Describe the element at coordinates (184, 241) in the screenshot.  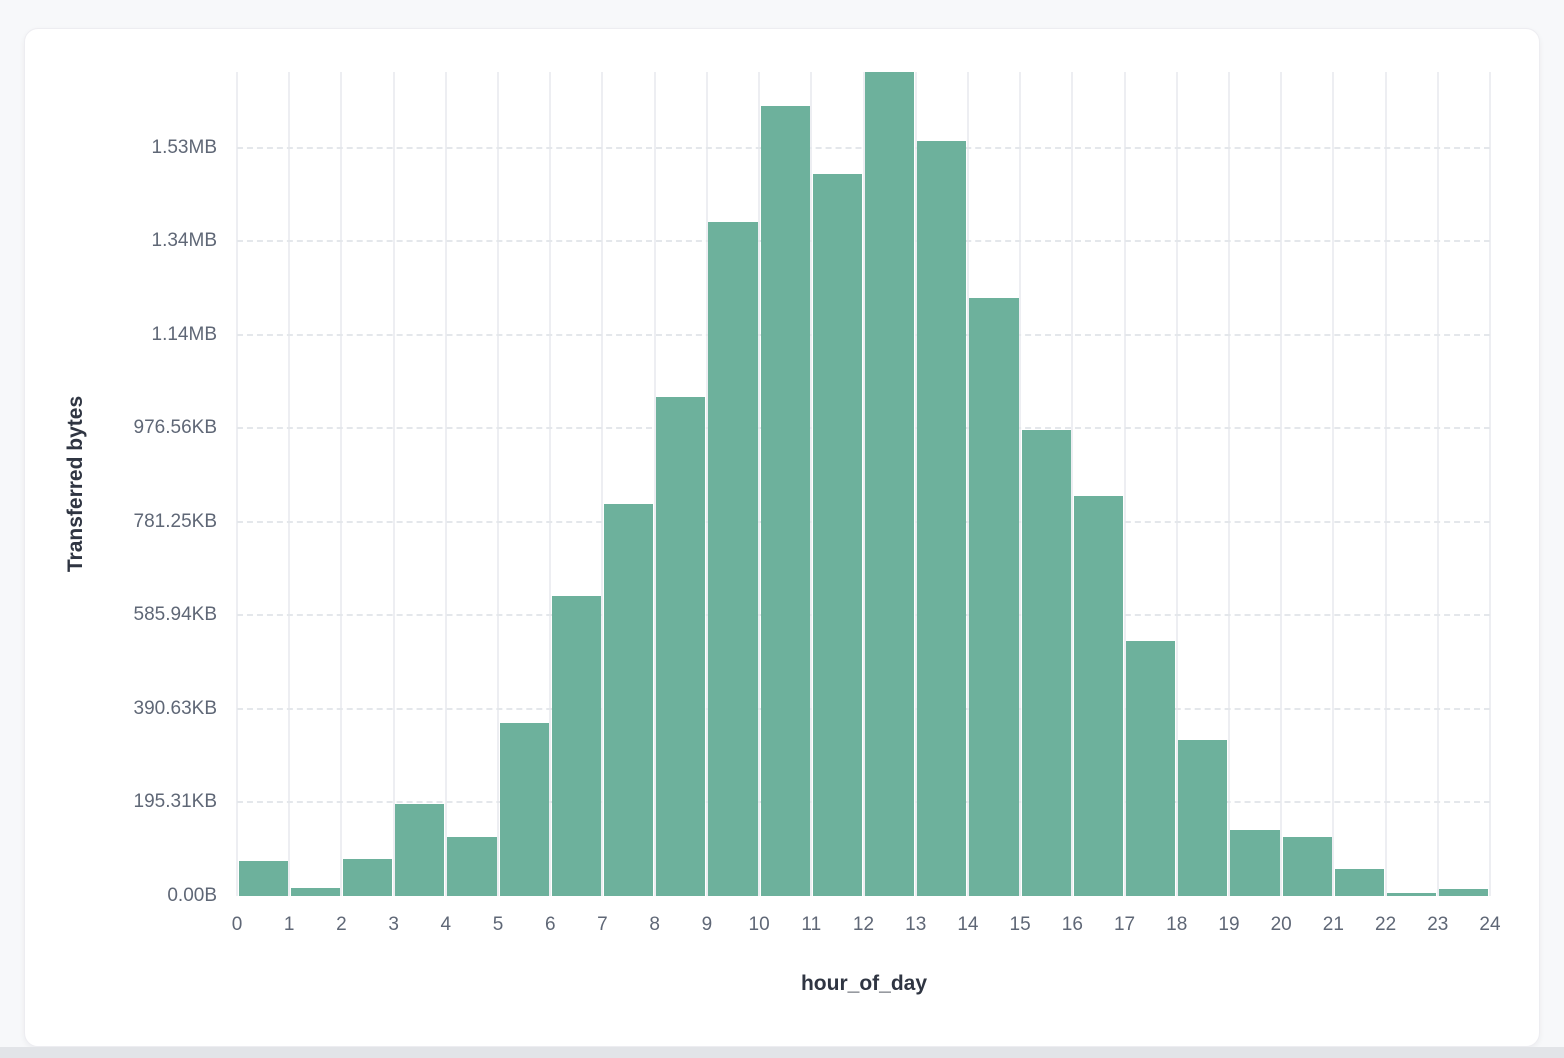
I see `y-tick-label: 1.34MB` at that location.